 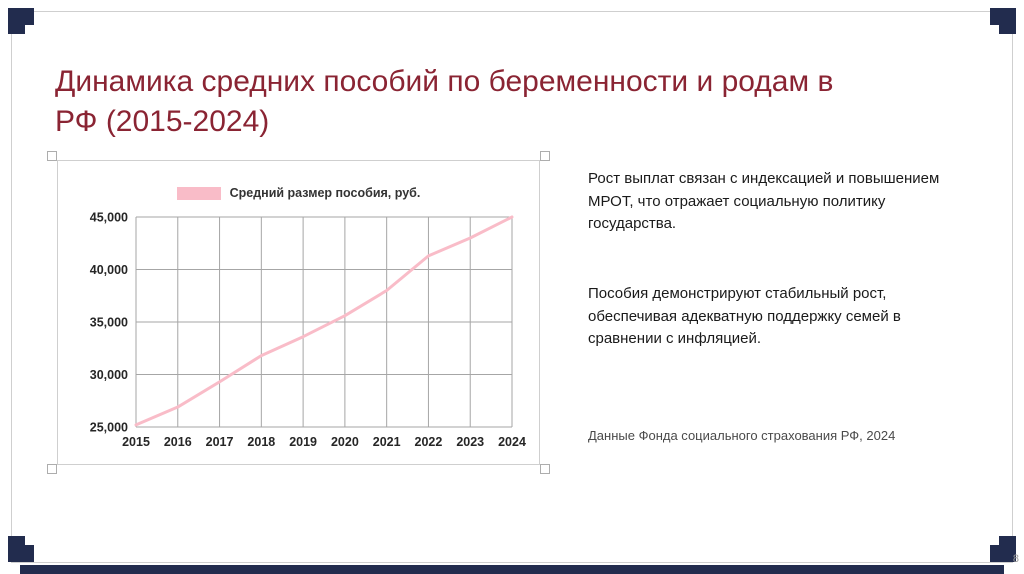 What do you see at coordinates (178, 442) in the screenshot?
I see `svg-text: 2016` at bounding box center [178, 442].